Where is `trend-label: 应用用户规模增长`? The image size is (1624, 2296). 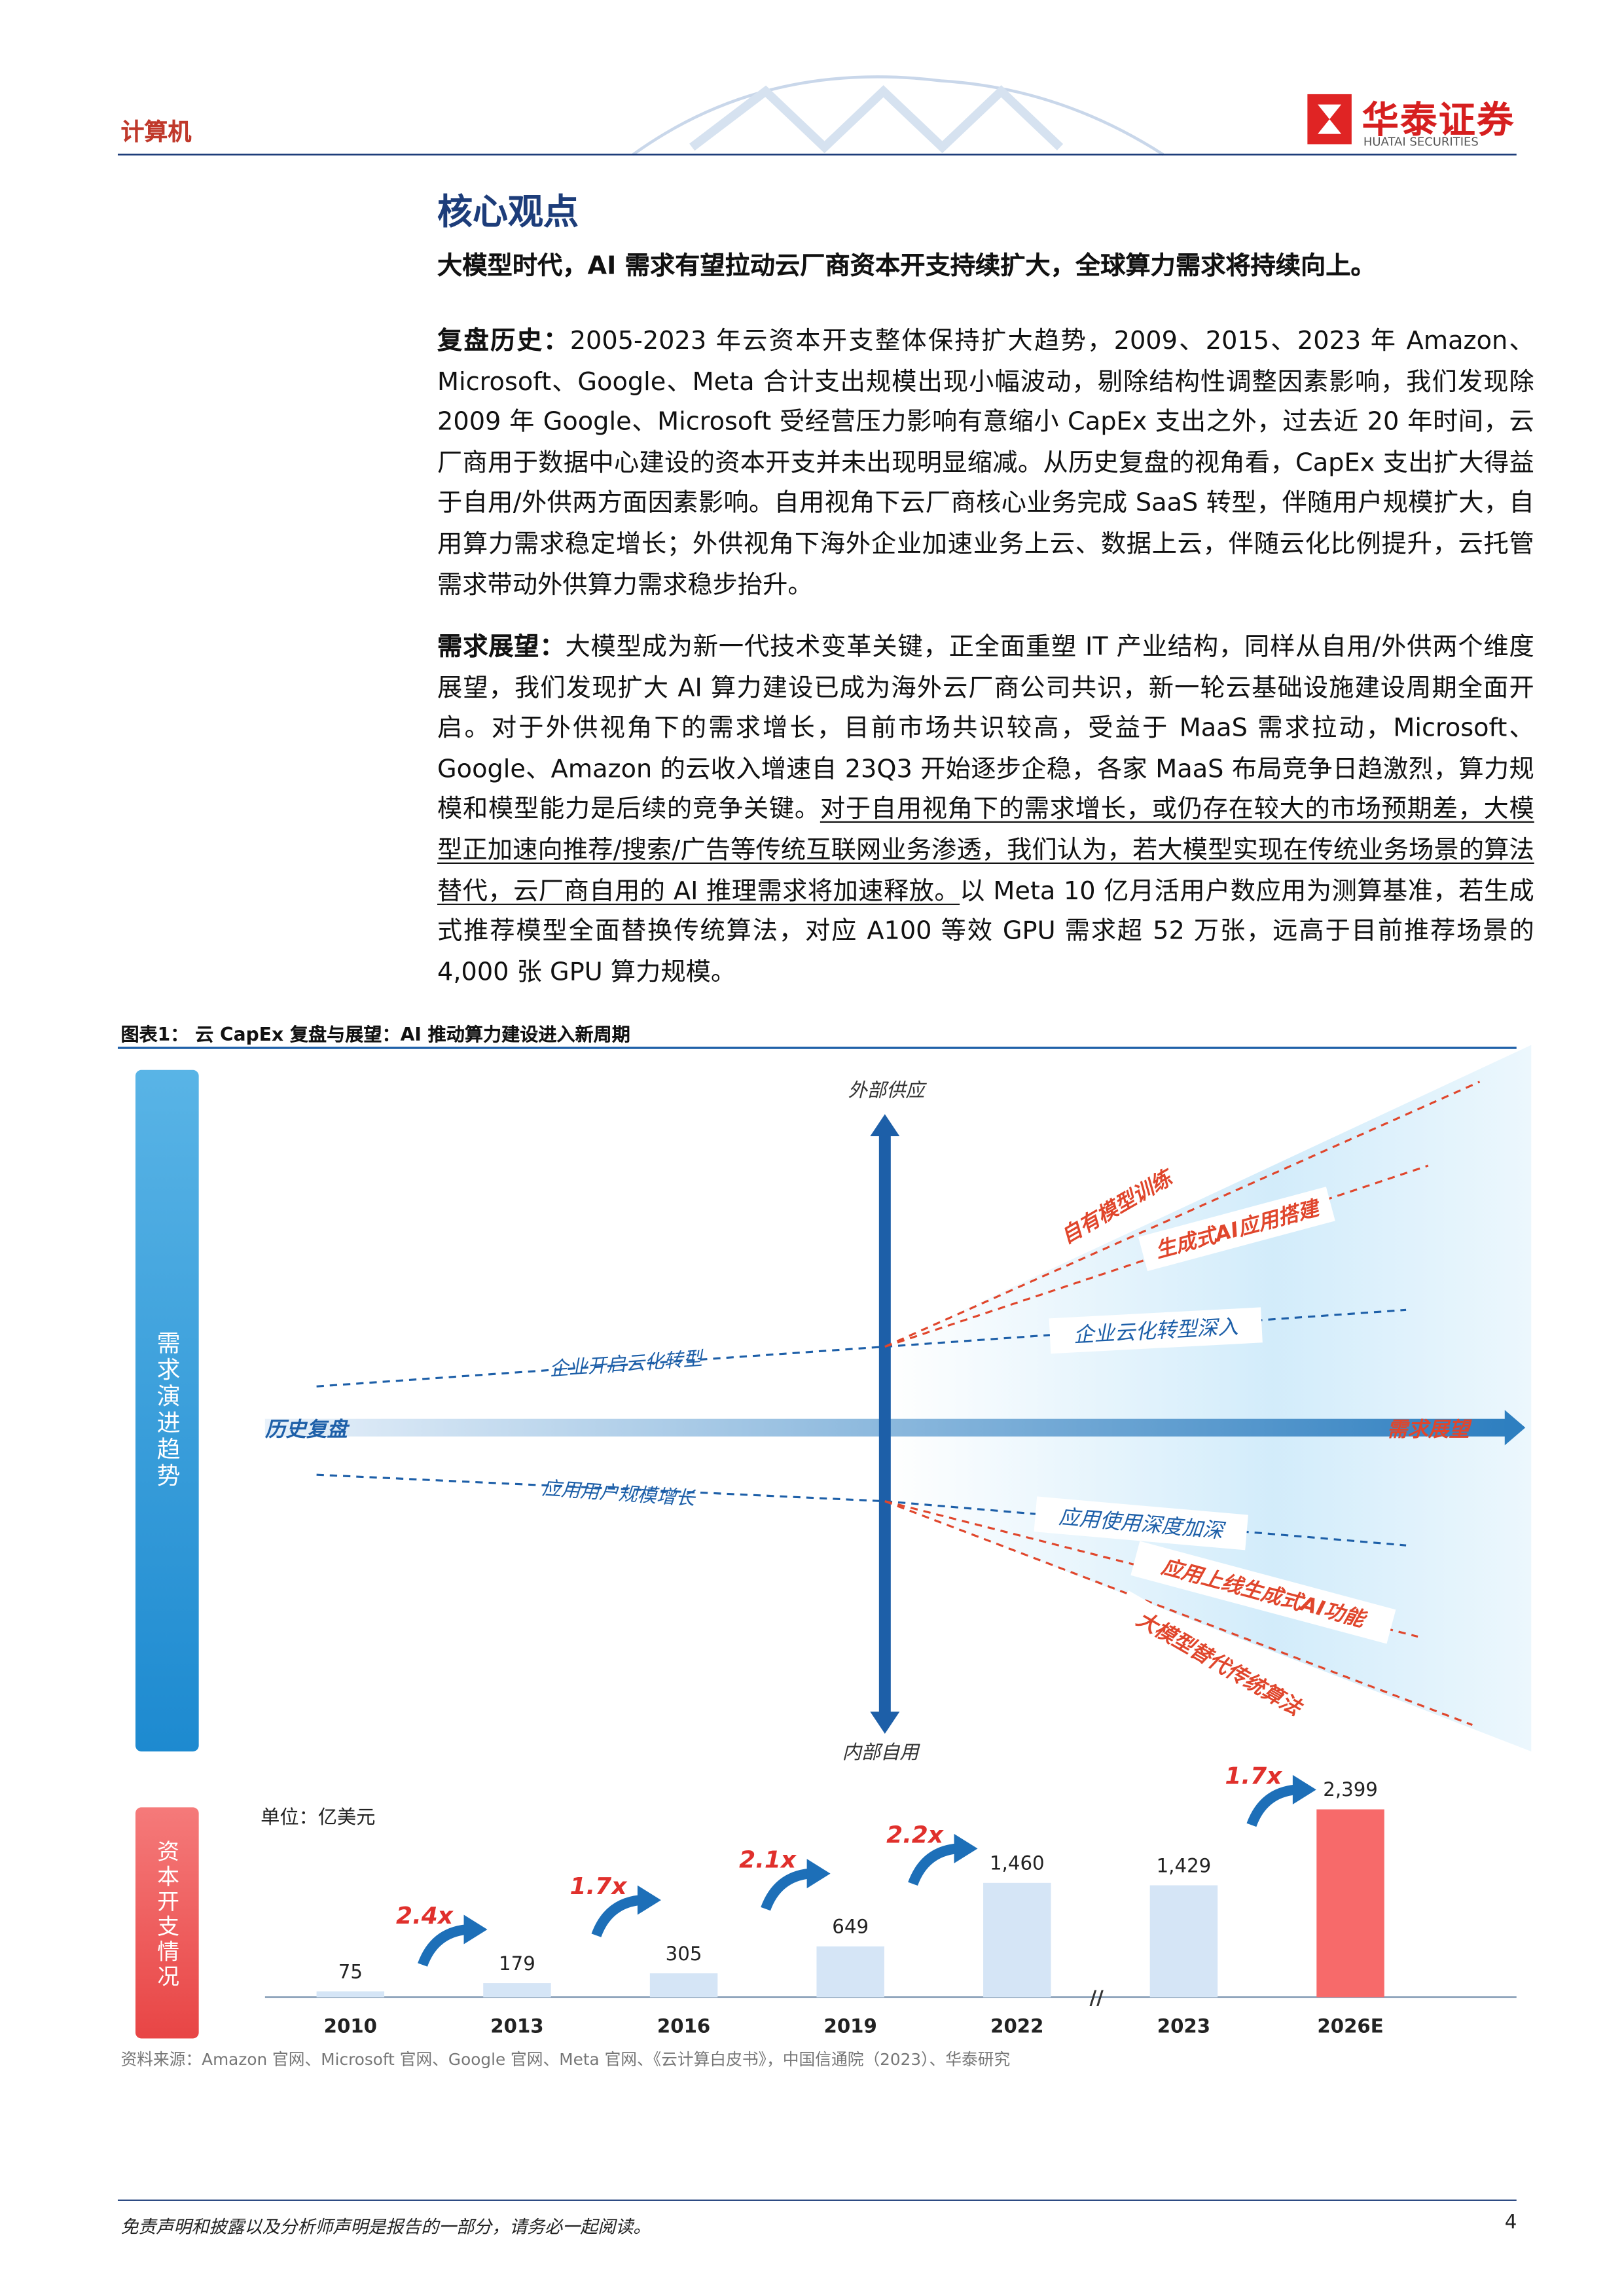 trend-label: 应用用户规模增长 is located at coordinates (618, 1493).